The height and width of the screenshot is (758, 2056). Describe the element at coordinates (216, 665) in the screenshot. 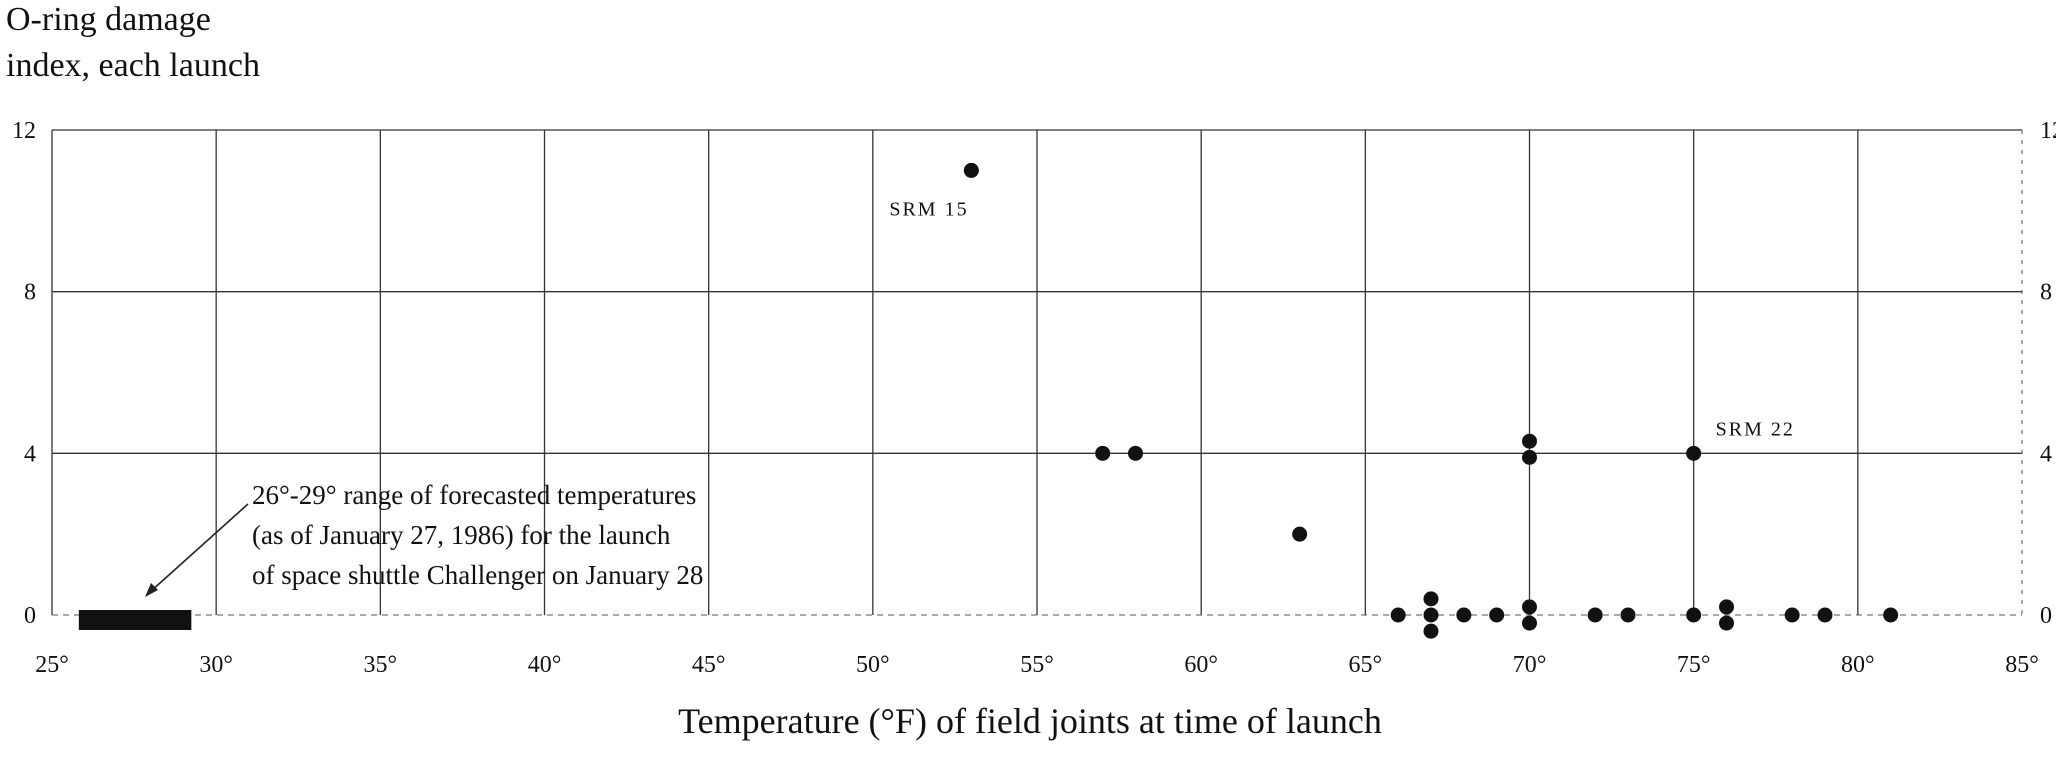

I see `x-tick-label: 30°` at that location.